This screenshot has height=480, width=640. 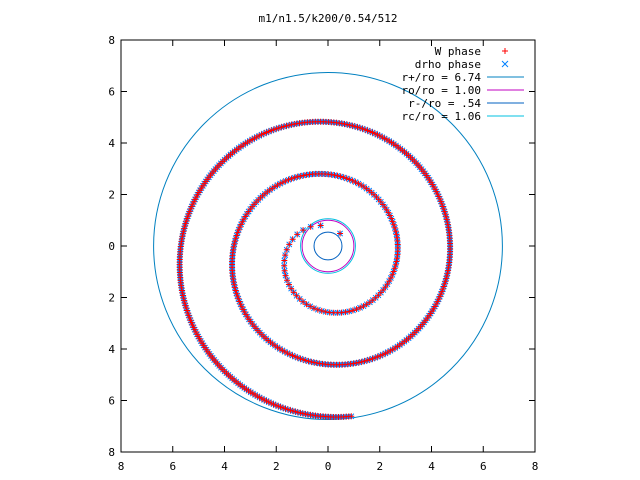 What do you see at coordinates (505, 51) in the screenshot?
I see `legend-plus-marker` at bounding box center [505, 51].